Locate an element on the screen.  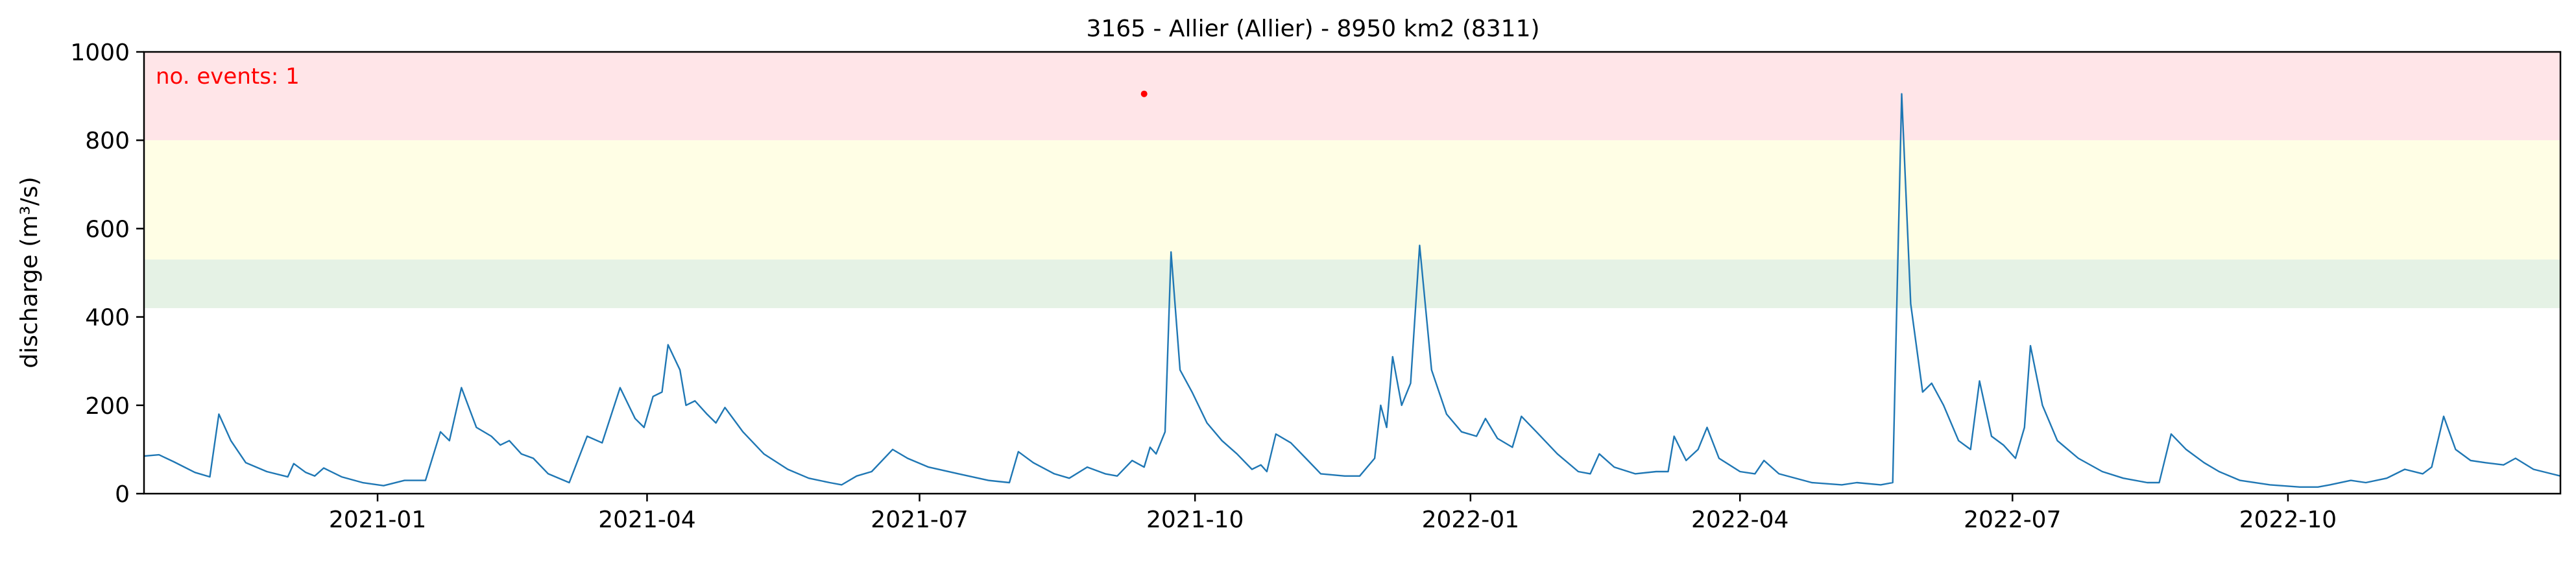
y-tick-label-3: 600 is located at coordinates (107, 229).